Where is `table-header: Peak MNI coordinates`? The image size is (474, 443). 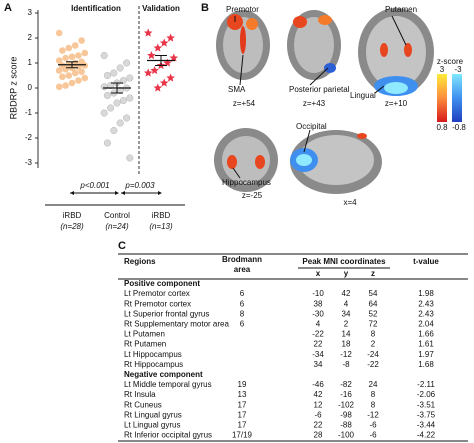
table-header: Peak MNI coordinates is located at coordinates (344, 261).